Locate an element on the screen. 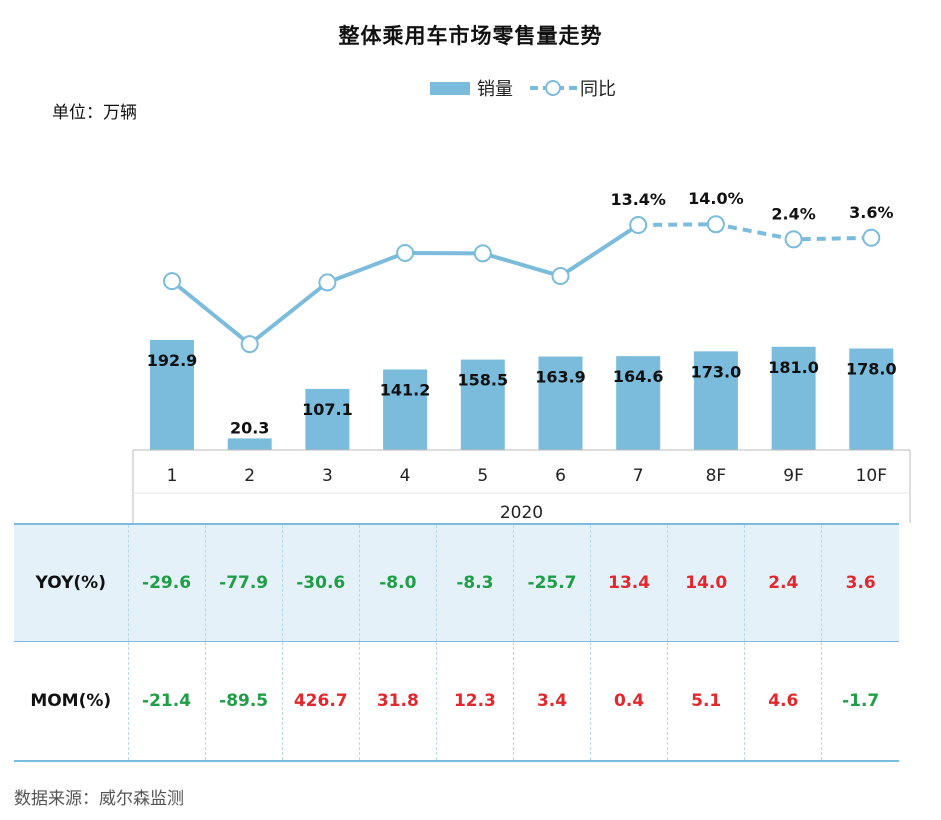 The height and width of the screenshot is (820, 941). source-label: 数据来源：威尔森监测 is located at coordinates (99, 799).